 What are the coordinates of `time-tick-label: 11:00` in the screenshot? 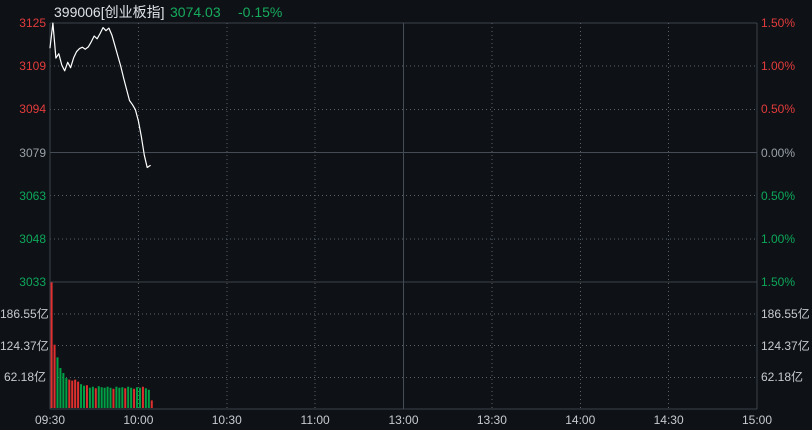 It's located at (315, 420).